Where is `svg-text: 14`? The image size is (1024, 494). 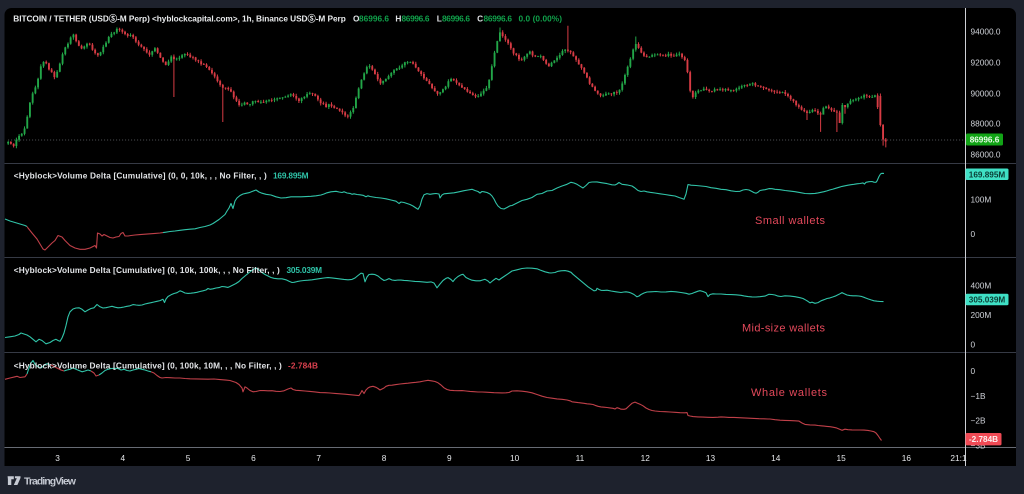
svg-text: 14 is located at coordinates (776, 458).